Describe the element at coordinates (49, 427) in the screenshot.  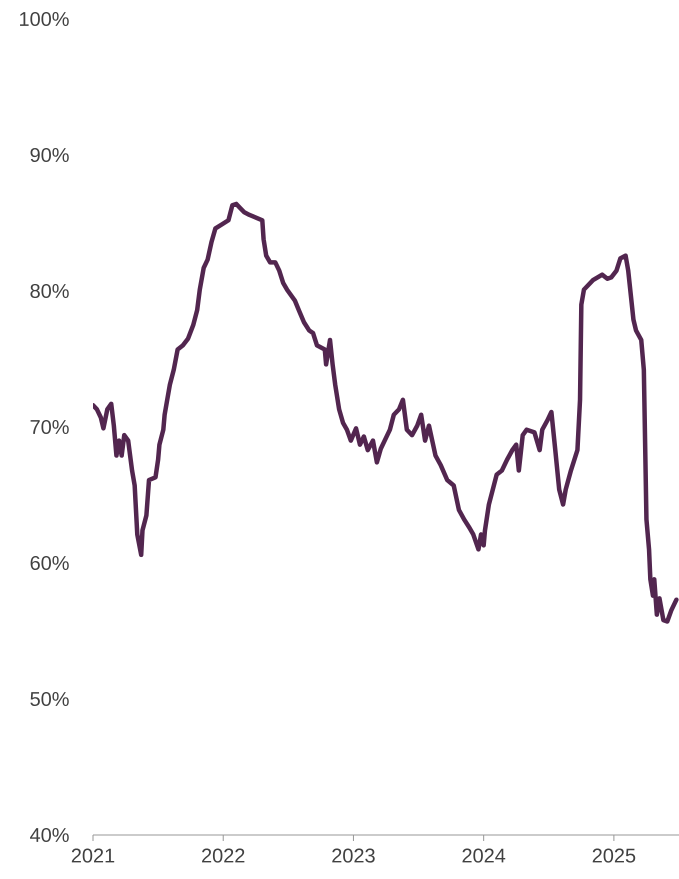
I see `y-tick-label: 70%` at that location.